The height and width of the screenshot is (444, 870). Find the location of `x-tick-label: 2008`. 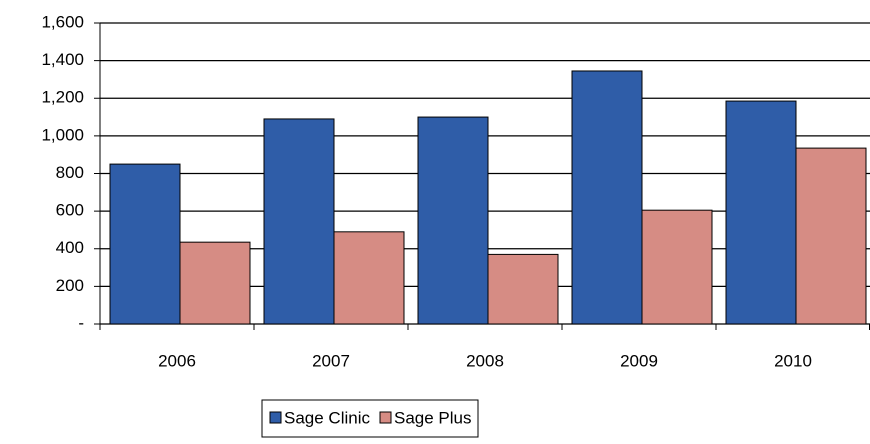

x-tick-label: 2008 is located at coordinates (485, 360).